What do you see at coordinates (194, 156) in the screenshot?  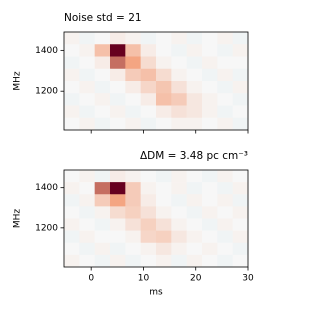 I see `chart-title: ΔDM = 3.48 pc cm⁻³` at bounding box center [194, 156].